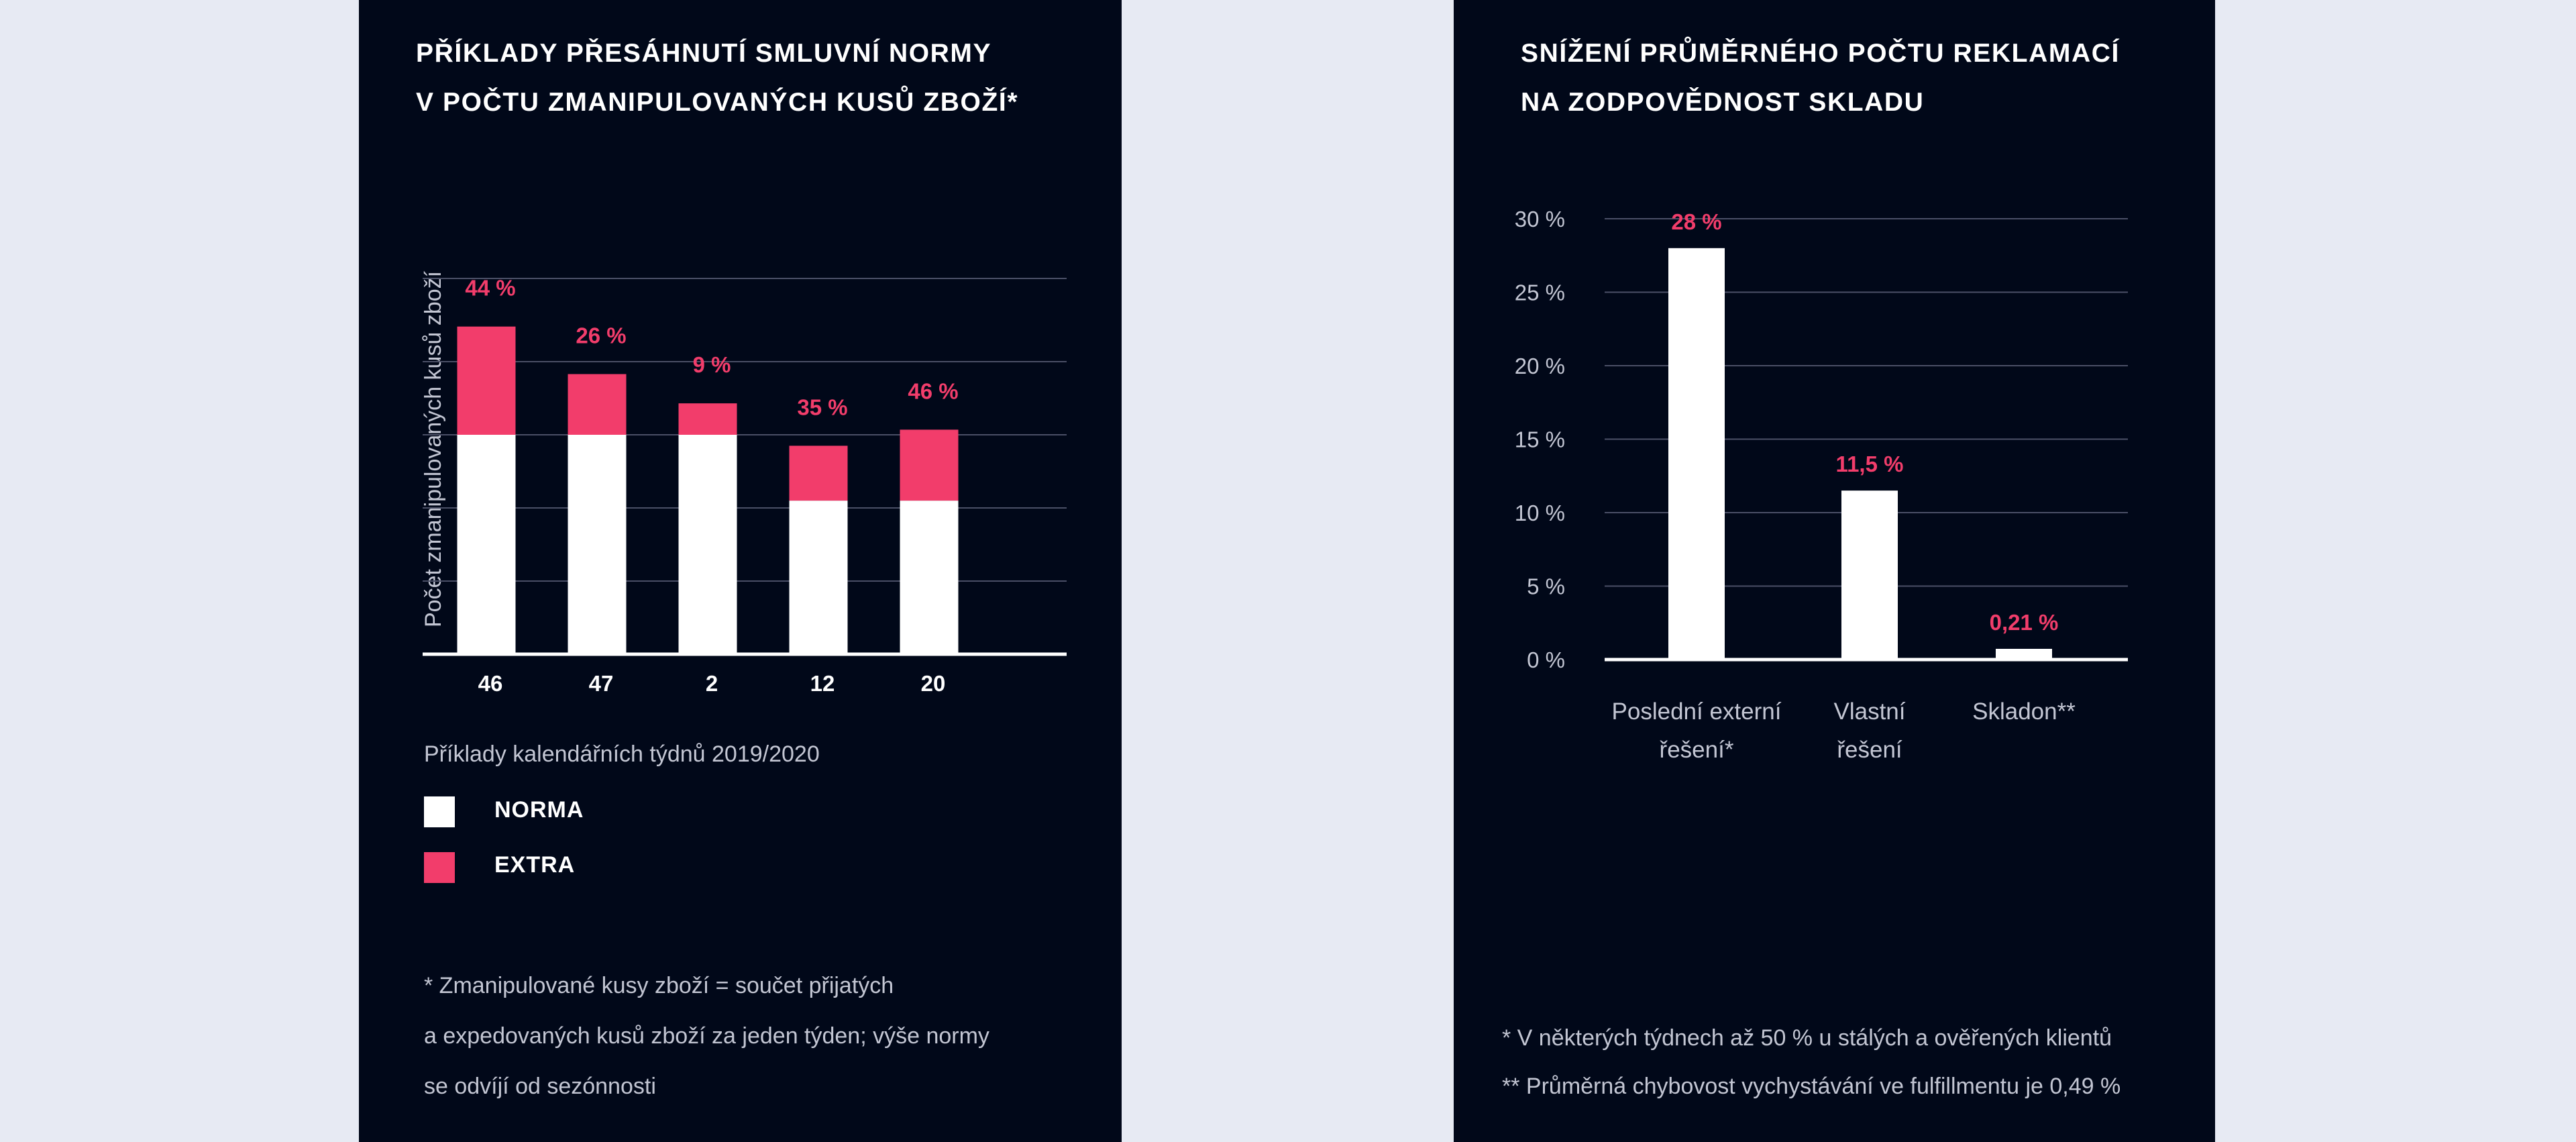 The height and width of the screenshot is (1142, 2576). I want to click on data-label: 46 %, so click(933, 390).